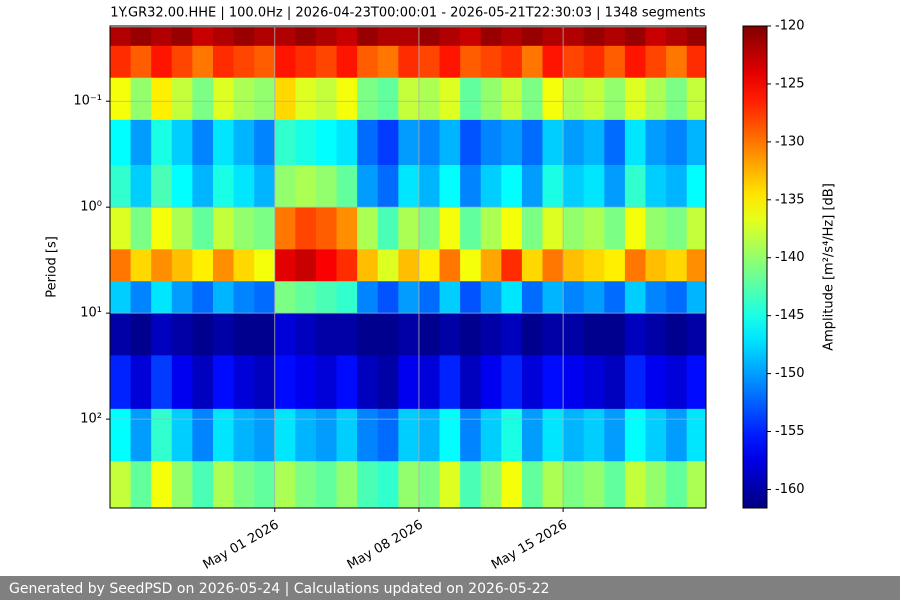 The width and height of the screenshot is (900, 600). Describe the element at coordinates (91, 207) in the screenshot. I see `y-tick-label: 10⁰` at that location.